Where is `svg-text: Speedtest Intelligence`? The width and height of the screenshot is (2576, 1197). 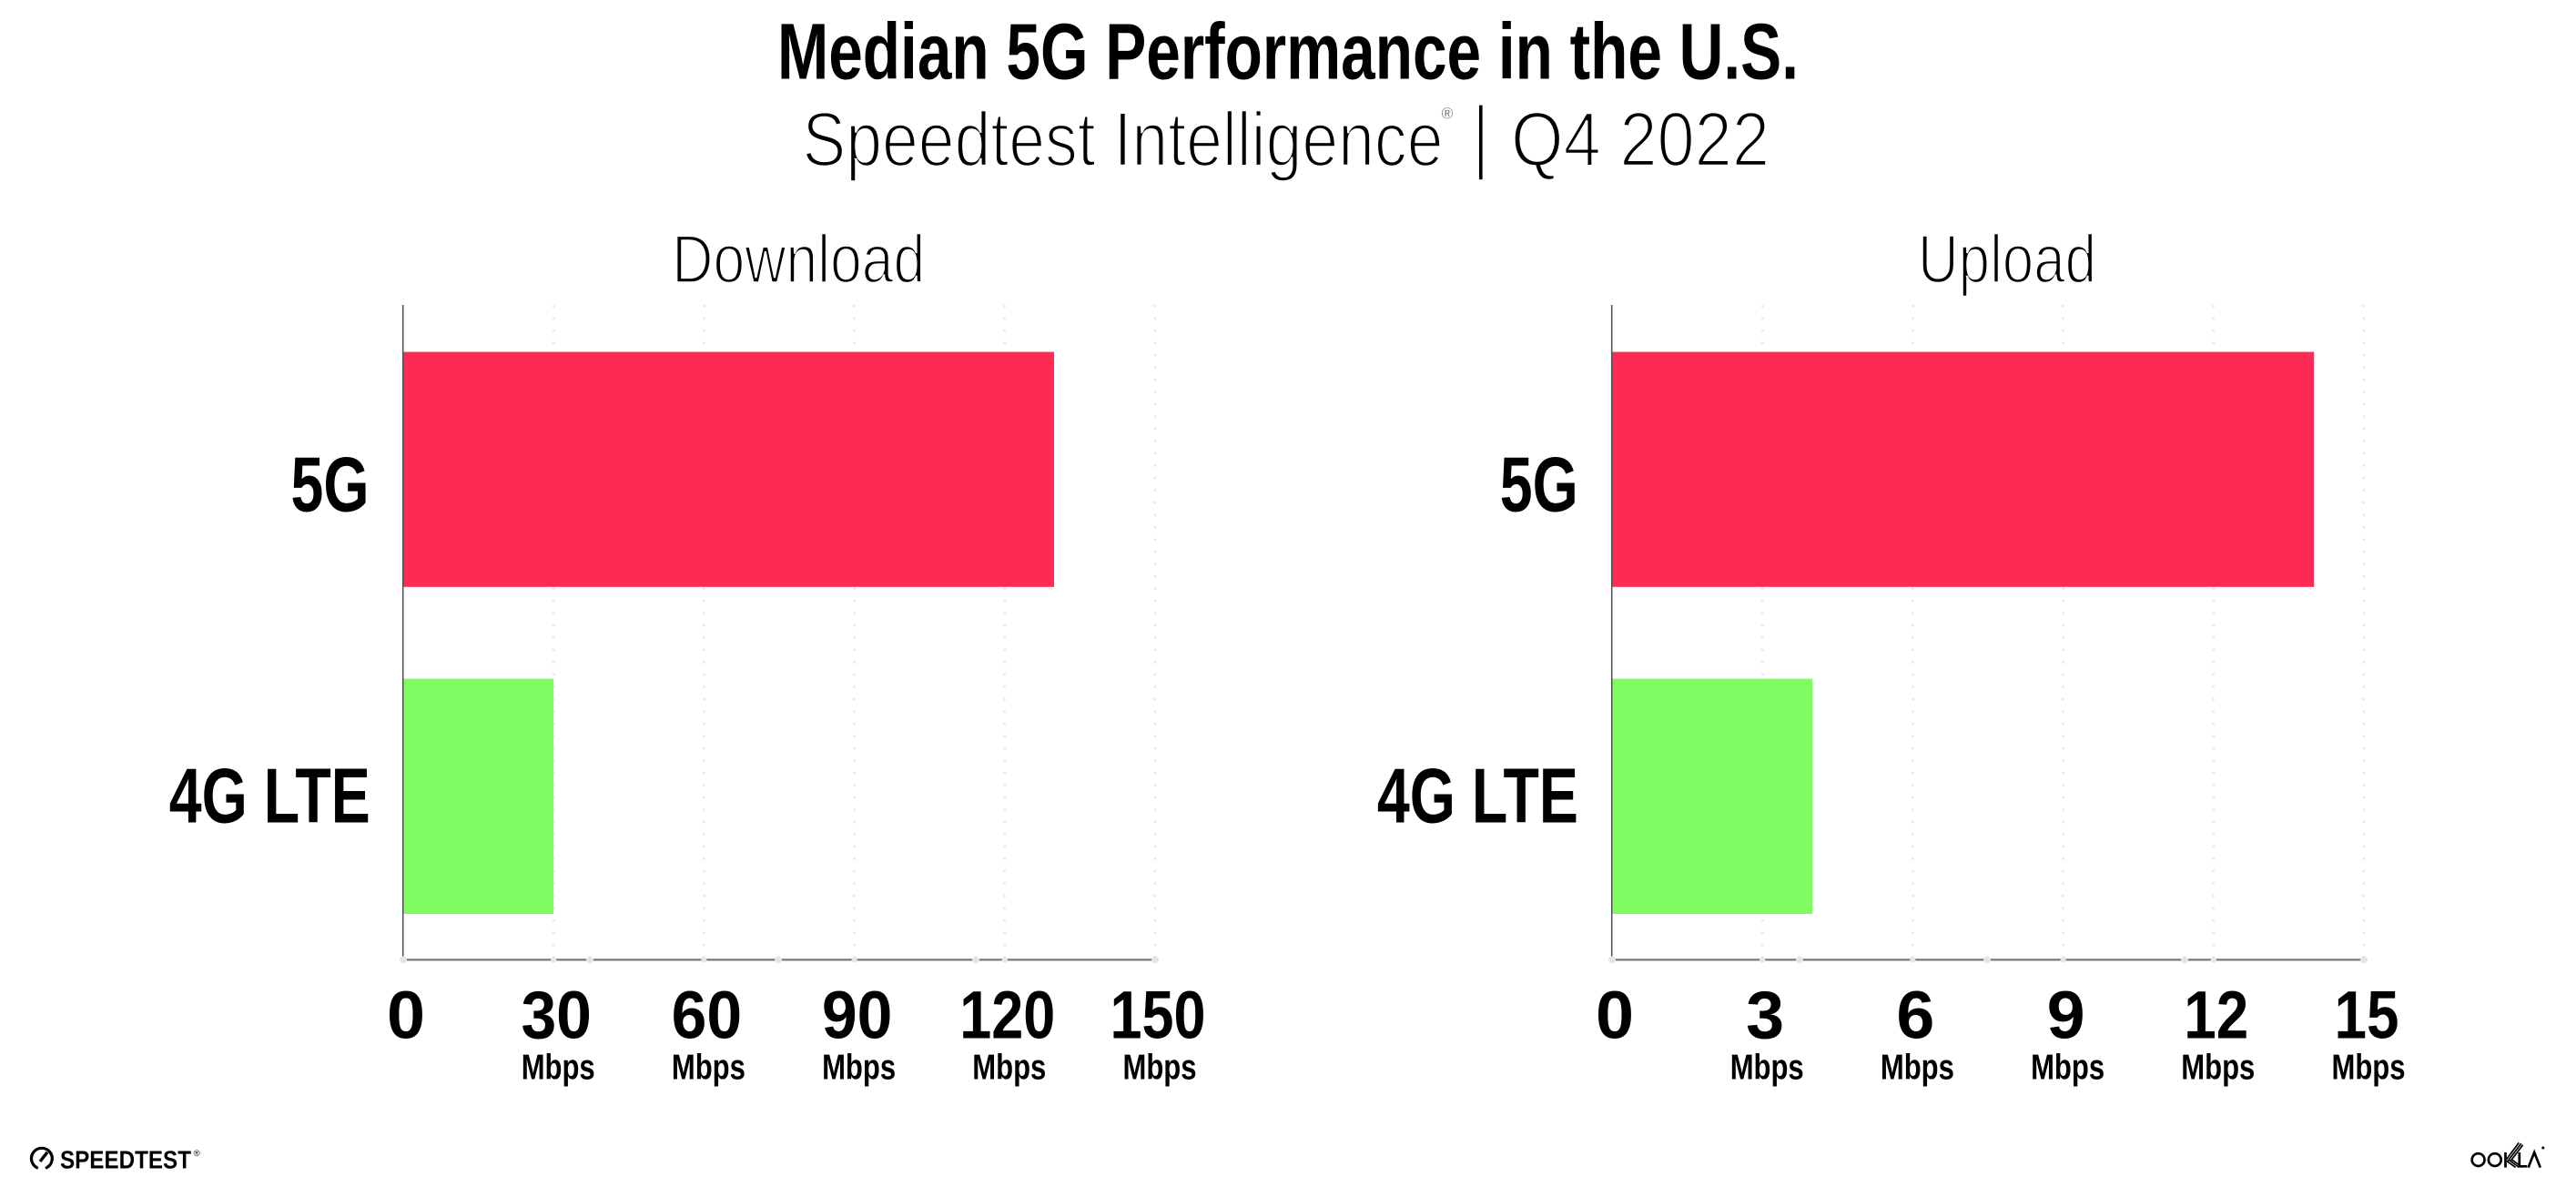
svg-text: Speedtest Intelligence is located at coordinates (1123, 139).